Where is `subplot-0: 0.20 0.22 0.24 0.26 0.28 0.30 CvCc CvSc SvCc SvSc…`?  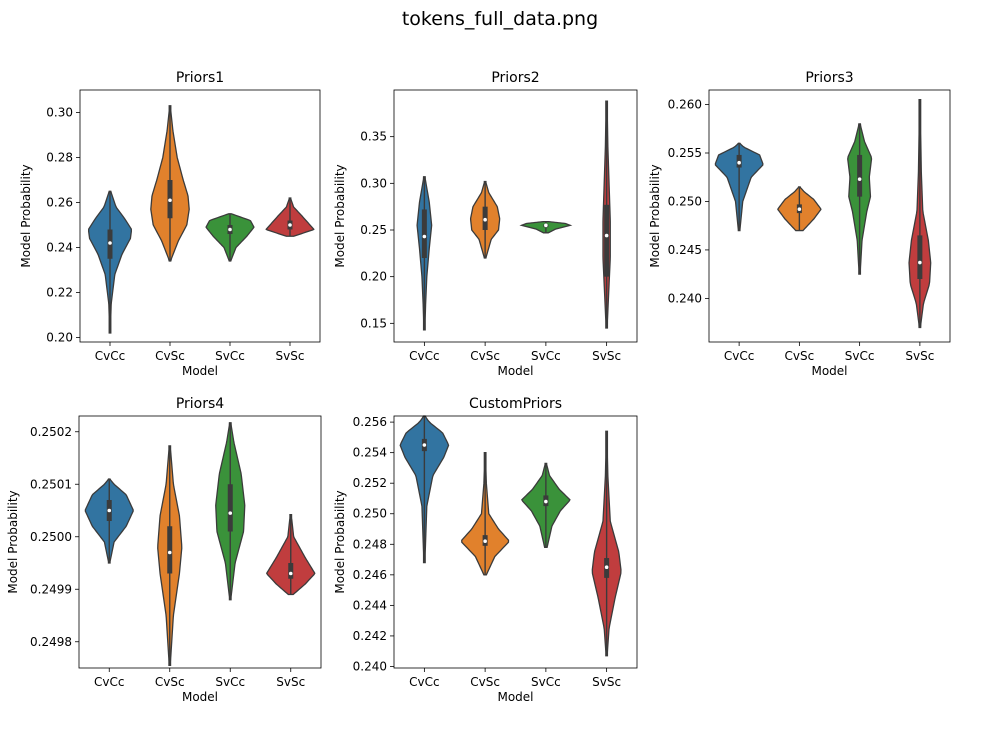 subplot-0: 0.20 0.22 0.24 0.26 0.28 0.30 CvCc CvSc SvCc SvSc… is located at coordinates (170, 224).